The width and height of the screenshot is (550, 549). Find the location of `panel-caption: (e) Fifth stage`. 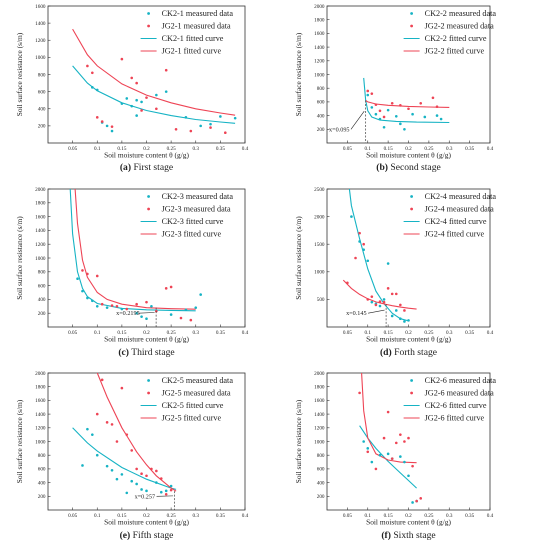

panel-caption: (e) Fifth stage is located at coordinates (147, 535).